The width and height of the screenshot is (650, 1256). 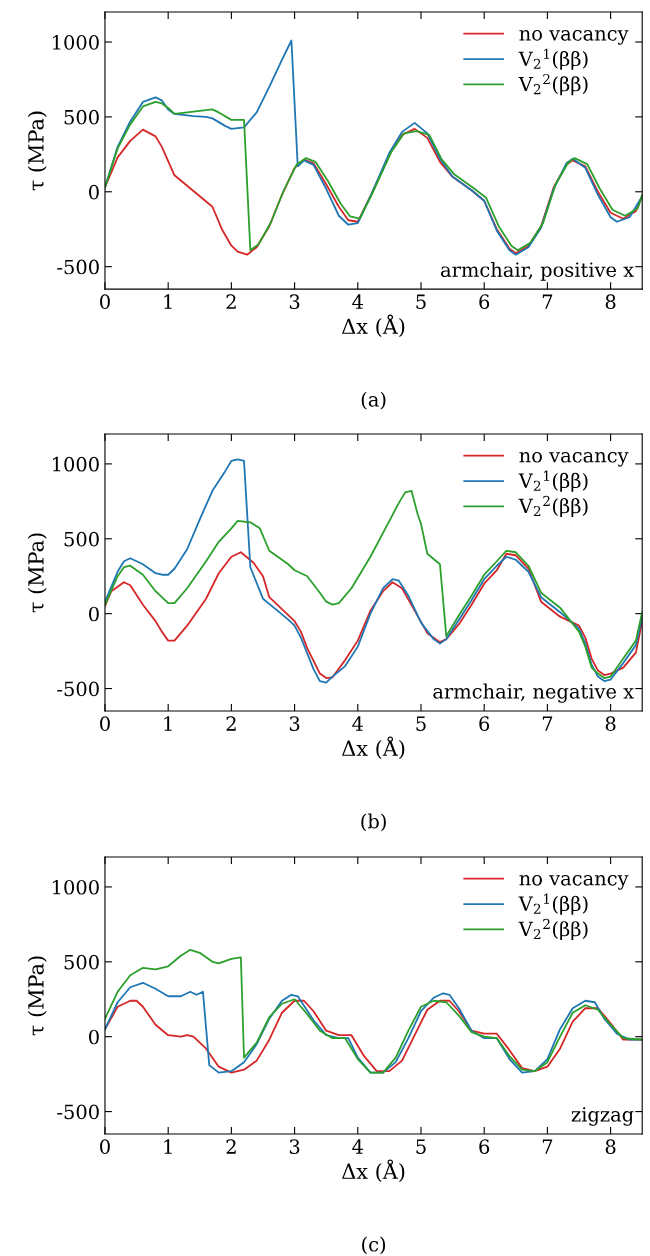 What do you see at coordinates (602, 1116) in the screenshot?
I see `annotation: zigzag` at bounding box center [602, 1116].